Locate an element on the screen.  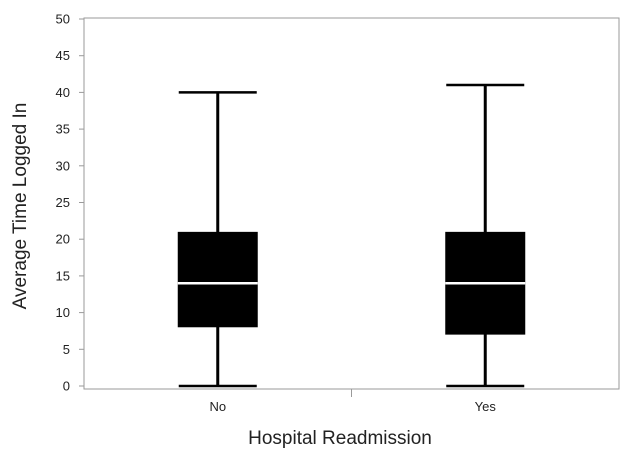
y-tick-label-5: 5 is located at coordinates (66, 349).